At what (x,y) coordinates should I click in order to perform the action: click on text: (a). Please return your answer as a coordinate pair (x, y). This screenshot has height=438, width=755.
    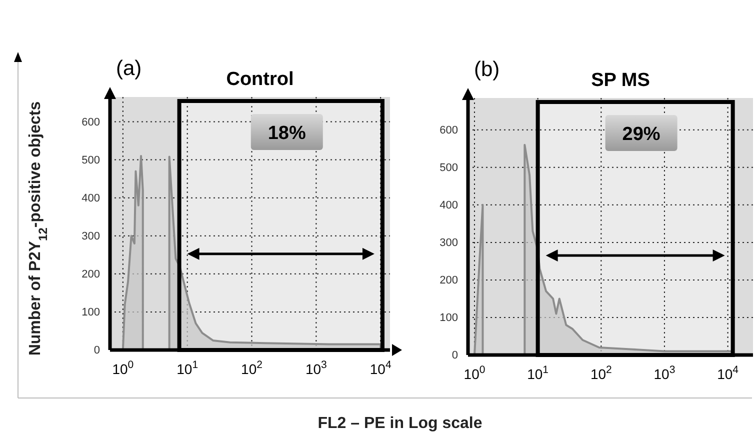
    Looking at the image, I should click on (129, 68).